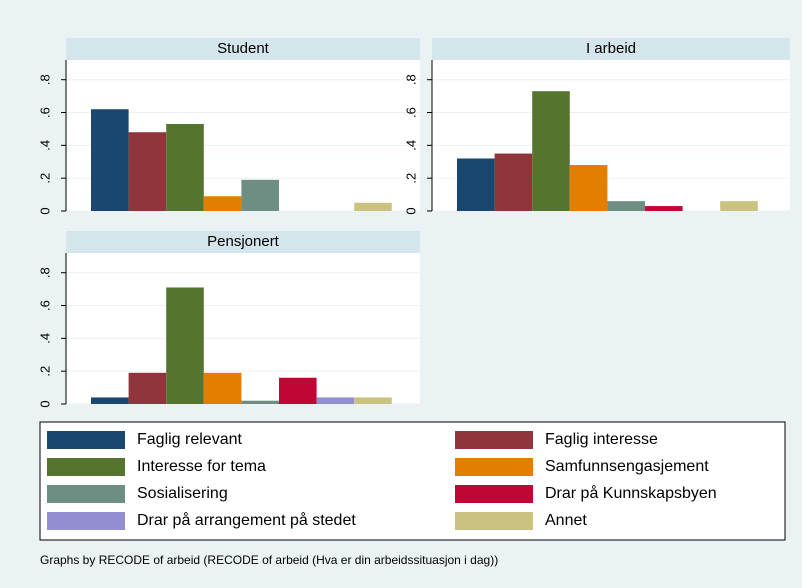  Describe the element at coordinates (566, 520) in the screenshot. I see `legend-label: Annet` at that location.